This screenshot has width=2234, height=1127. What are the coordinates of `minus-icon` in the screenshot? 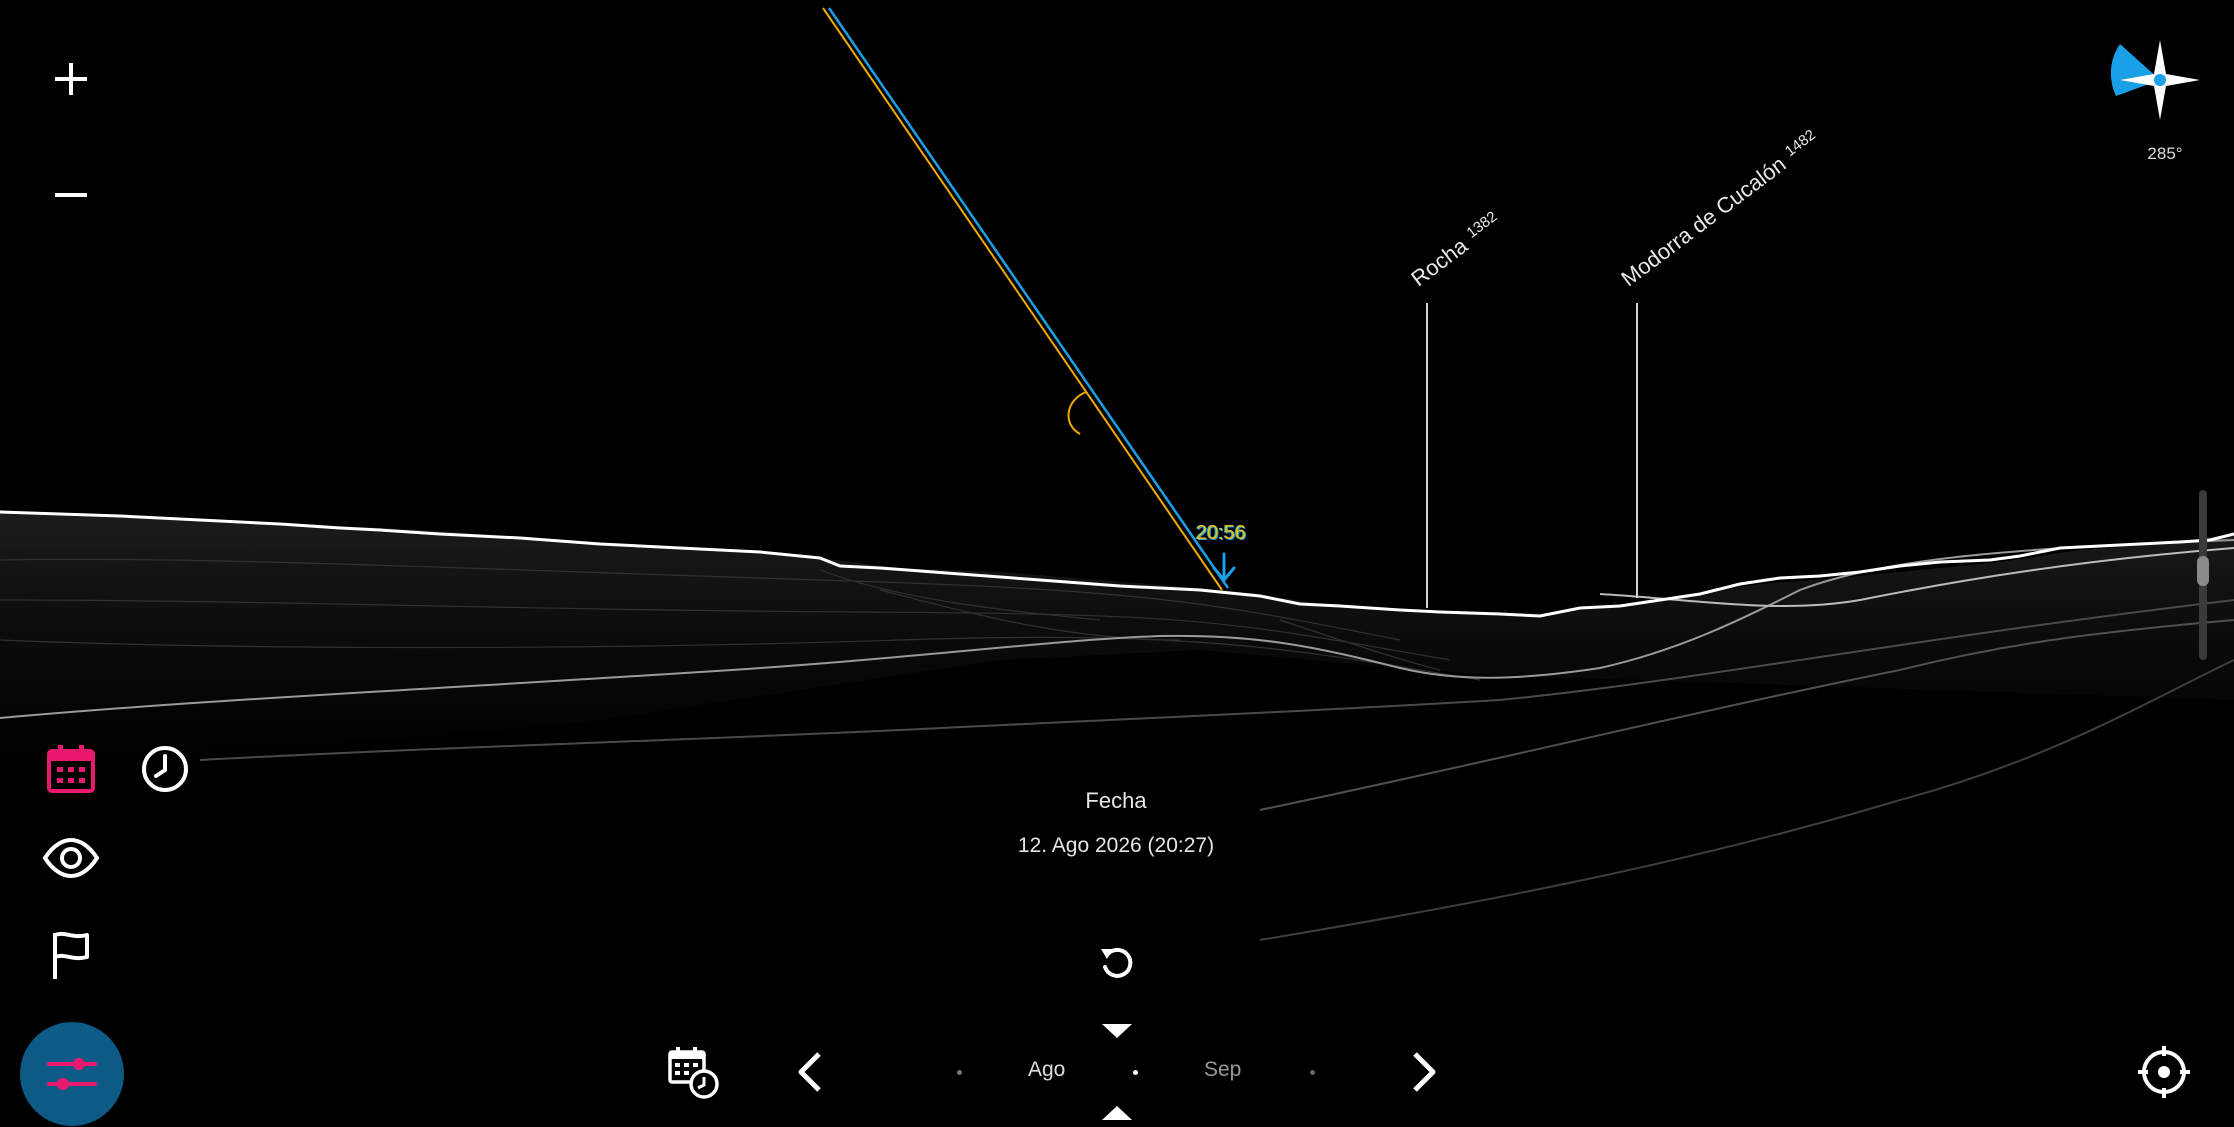 It's located at (71, 195).